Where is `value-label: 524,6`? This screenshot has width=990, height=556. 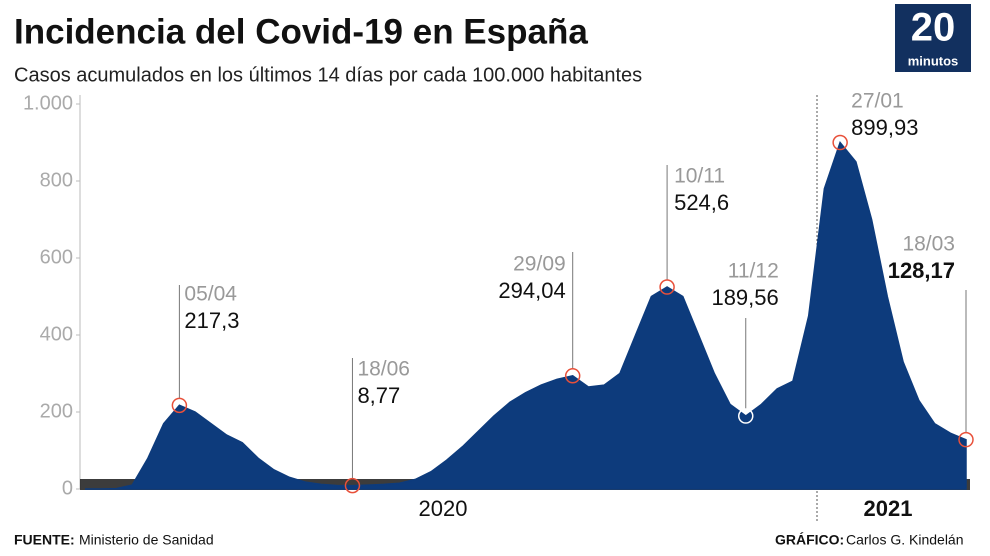 value-label: 524,6 is located at coordinates (701, 202).